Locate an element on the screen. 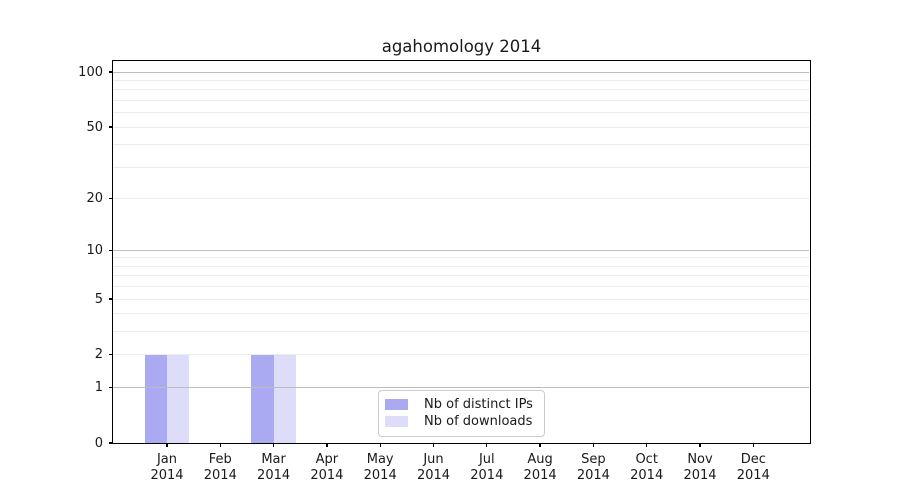 This screenshot has height=500, width=900. x-tick-mark-may is located at coordinates (380, 445).